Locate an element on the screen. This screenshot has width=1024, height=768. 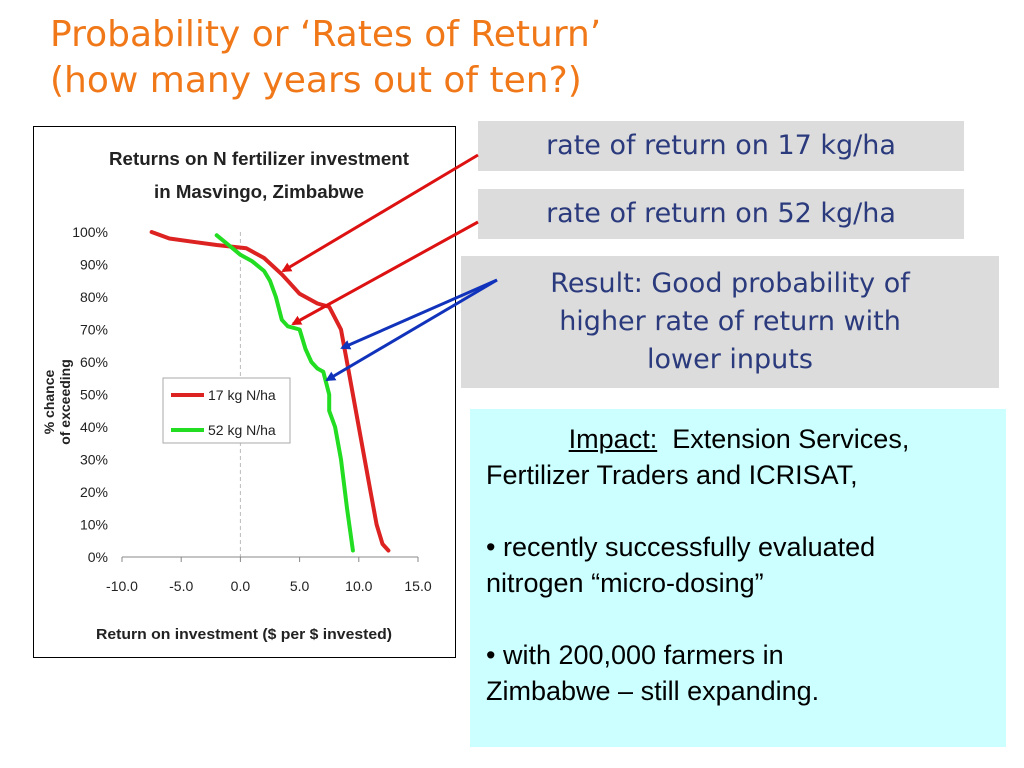
impact-line-2: Fertilizer Traders and ICRISAT, is located at coordinates (672, 475).